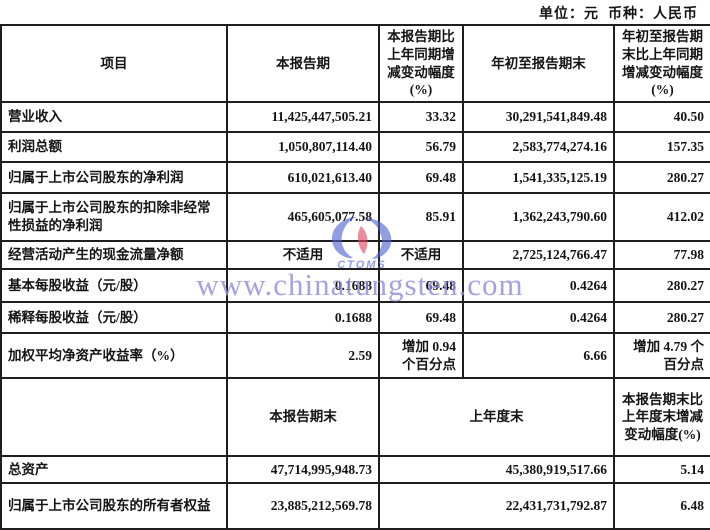 This screenshot has height=530, width=710. What do you see at coordinates (496, 470) in the screenshot?
I see `cell-prev-year-end-value: 45,380,919,517.66` at bounding box center [496, 470].